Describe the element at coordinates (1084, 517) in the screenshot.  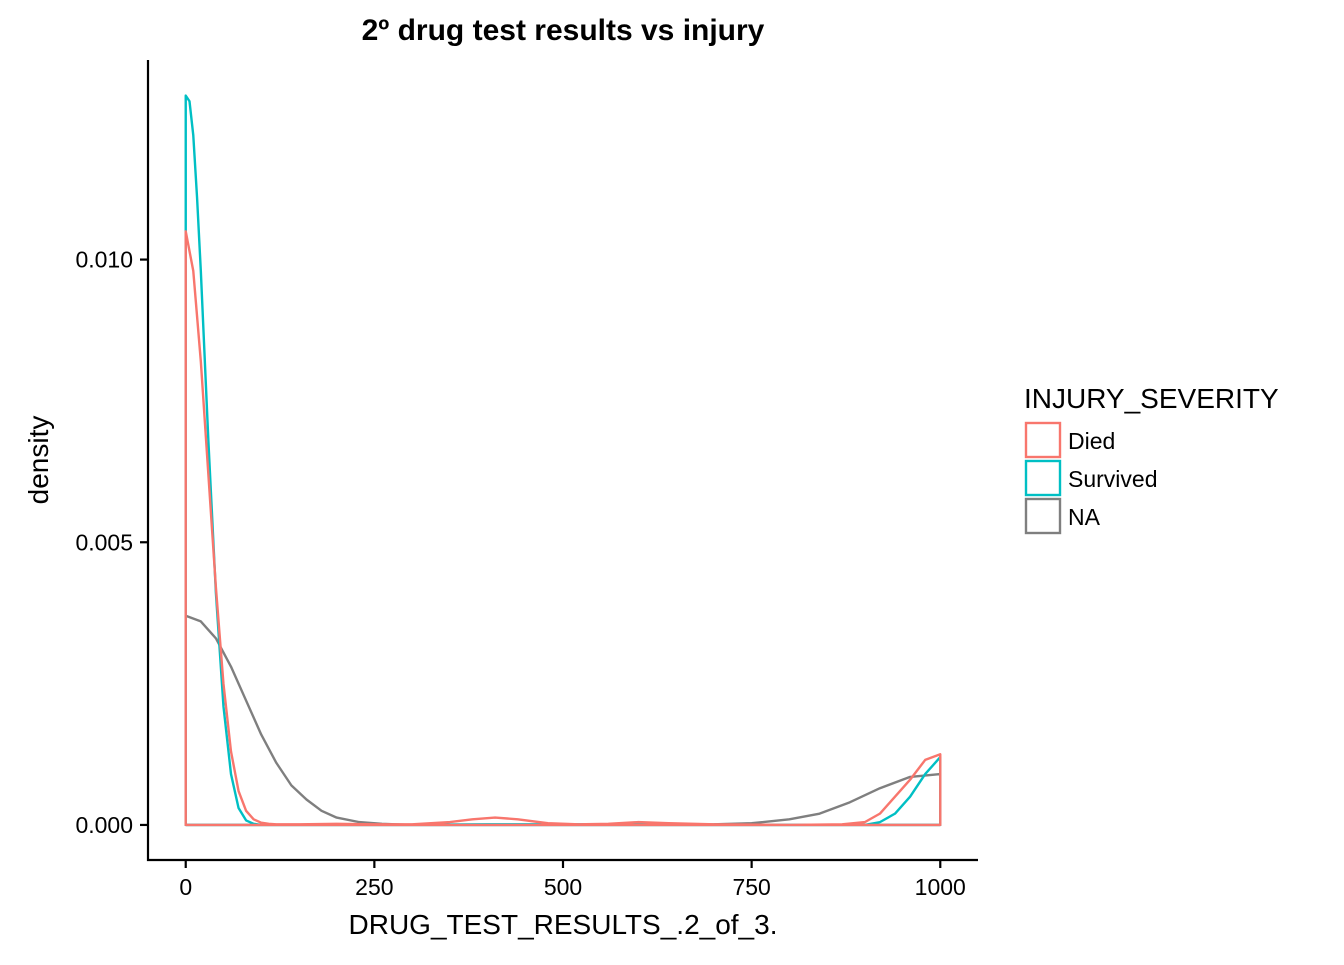
I see `legend-label-na: NA` at that location.